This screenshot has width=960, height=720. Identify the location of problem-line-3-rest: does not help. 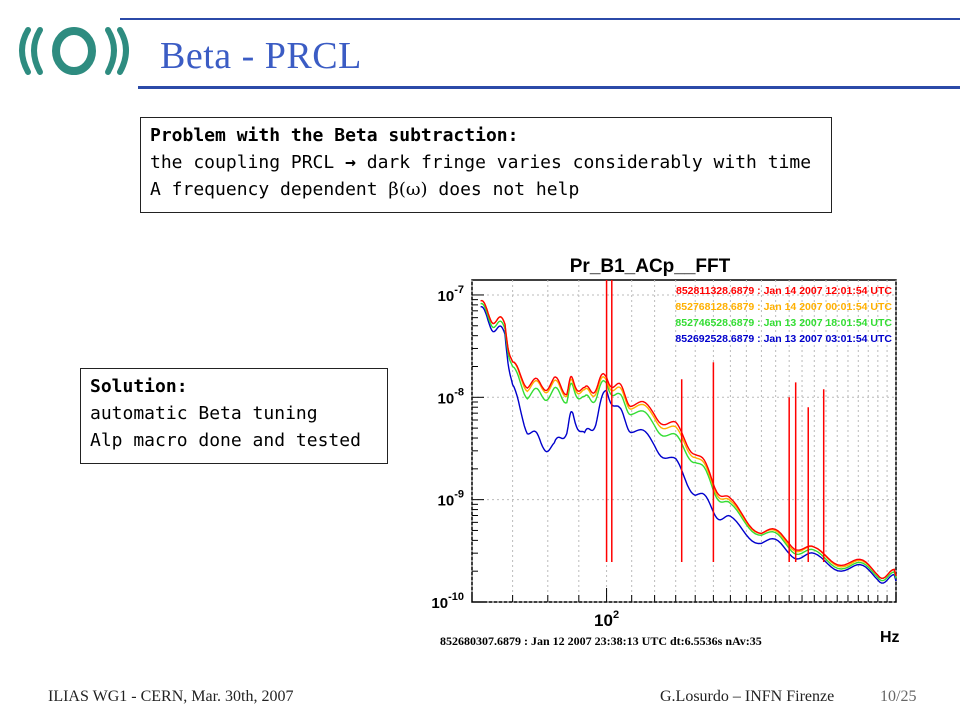
(503, 189).